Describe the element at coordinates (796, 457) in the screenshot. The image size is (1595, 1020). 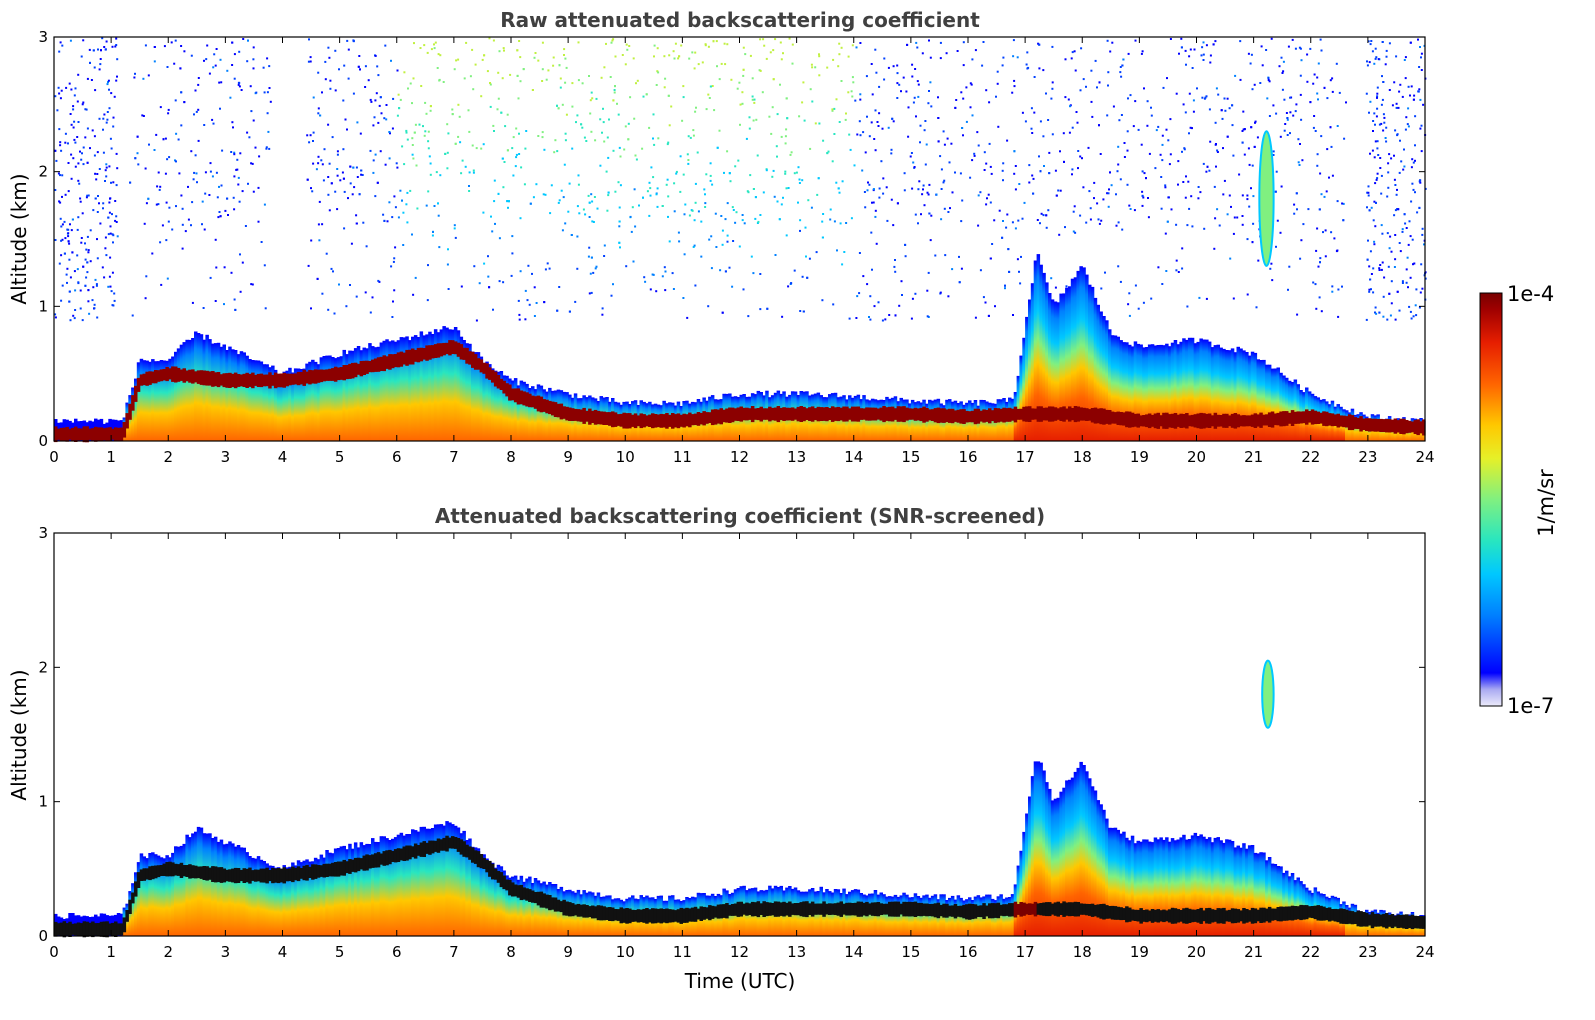
I see `x-tick-label: 13` at that location.